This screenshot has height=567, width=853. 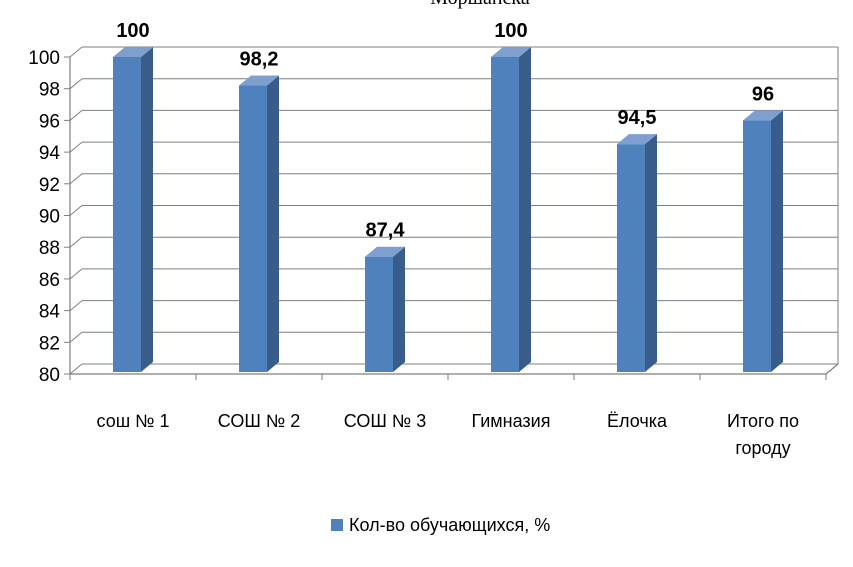 I want to click on category-label: СОШ № 2, so click(x=259, y=421).